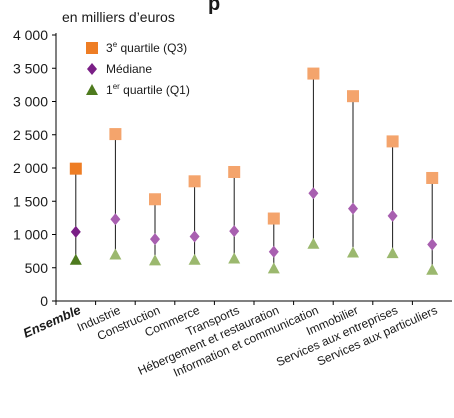 This screenshot has width=454, height=418. I want to click on legend-label-main: Médiane, so click(129, 69).